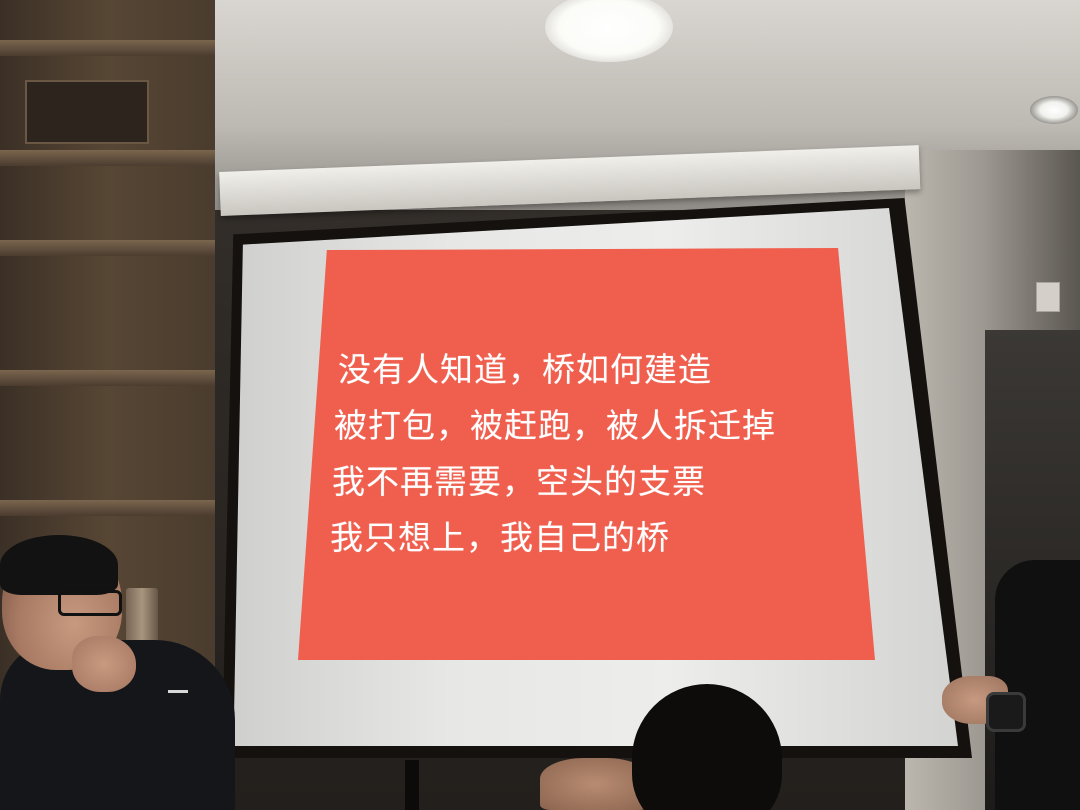 The height and width of the screenshot is (810, 1080). What do you see at coordinates (500, 537) in the screenshot?
I see `slide-line-4: 我只想上，我自己的桥` at bounding box center [500, 537].